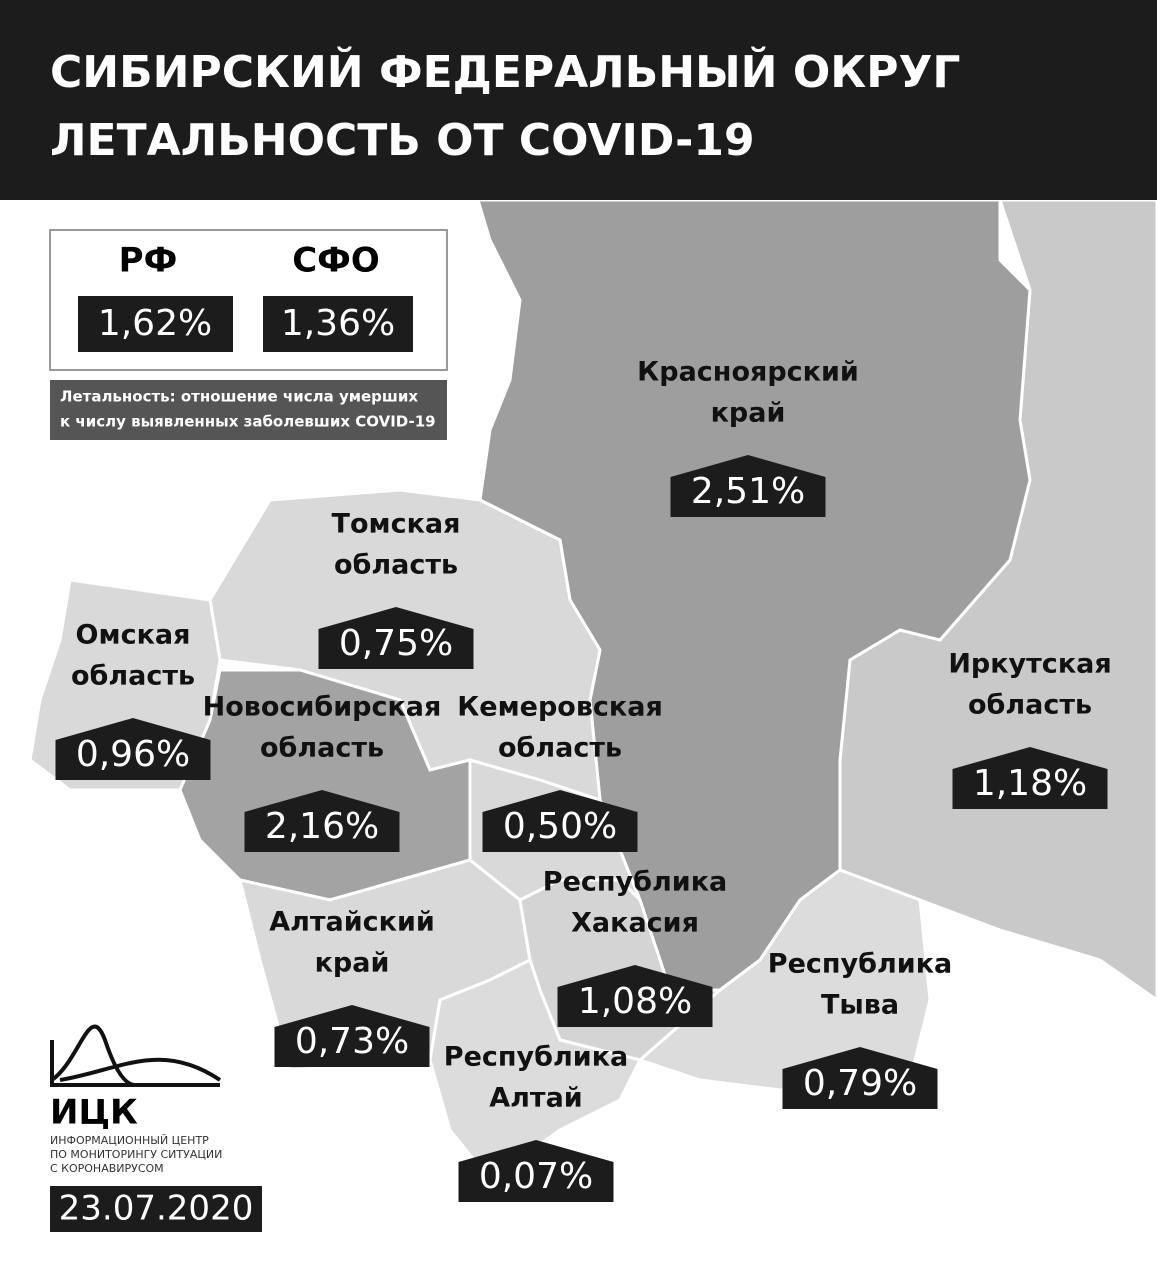 Image resolution: width=1157 pixels, height=1280 pixels. Describe the element at coordinates (352, 922) in the screenshot. I see `region-name: Алтайский` at that location.